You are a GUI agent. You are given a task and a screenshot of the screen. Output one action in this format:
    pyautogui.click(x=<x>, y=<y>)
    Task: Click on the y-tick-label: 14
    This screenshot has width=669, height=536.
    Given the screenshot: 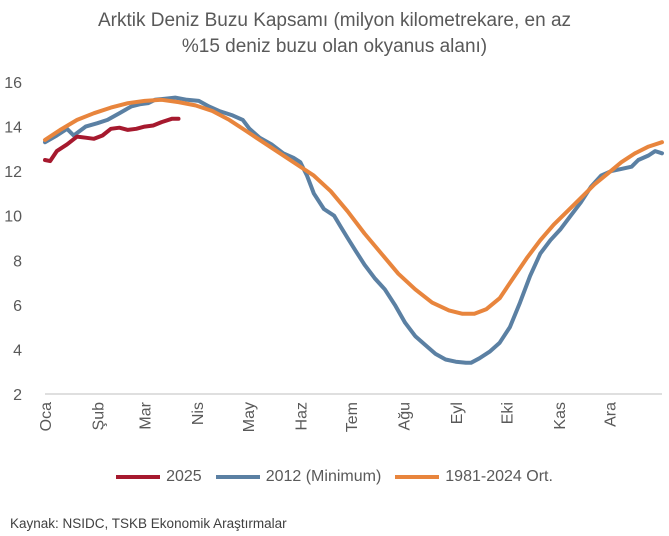 What is the action you would take?
    pyautogui.click(x=13, y=128)
    